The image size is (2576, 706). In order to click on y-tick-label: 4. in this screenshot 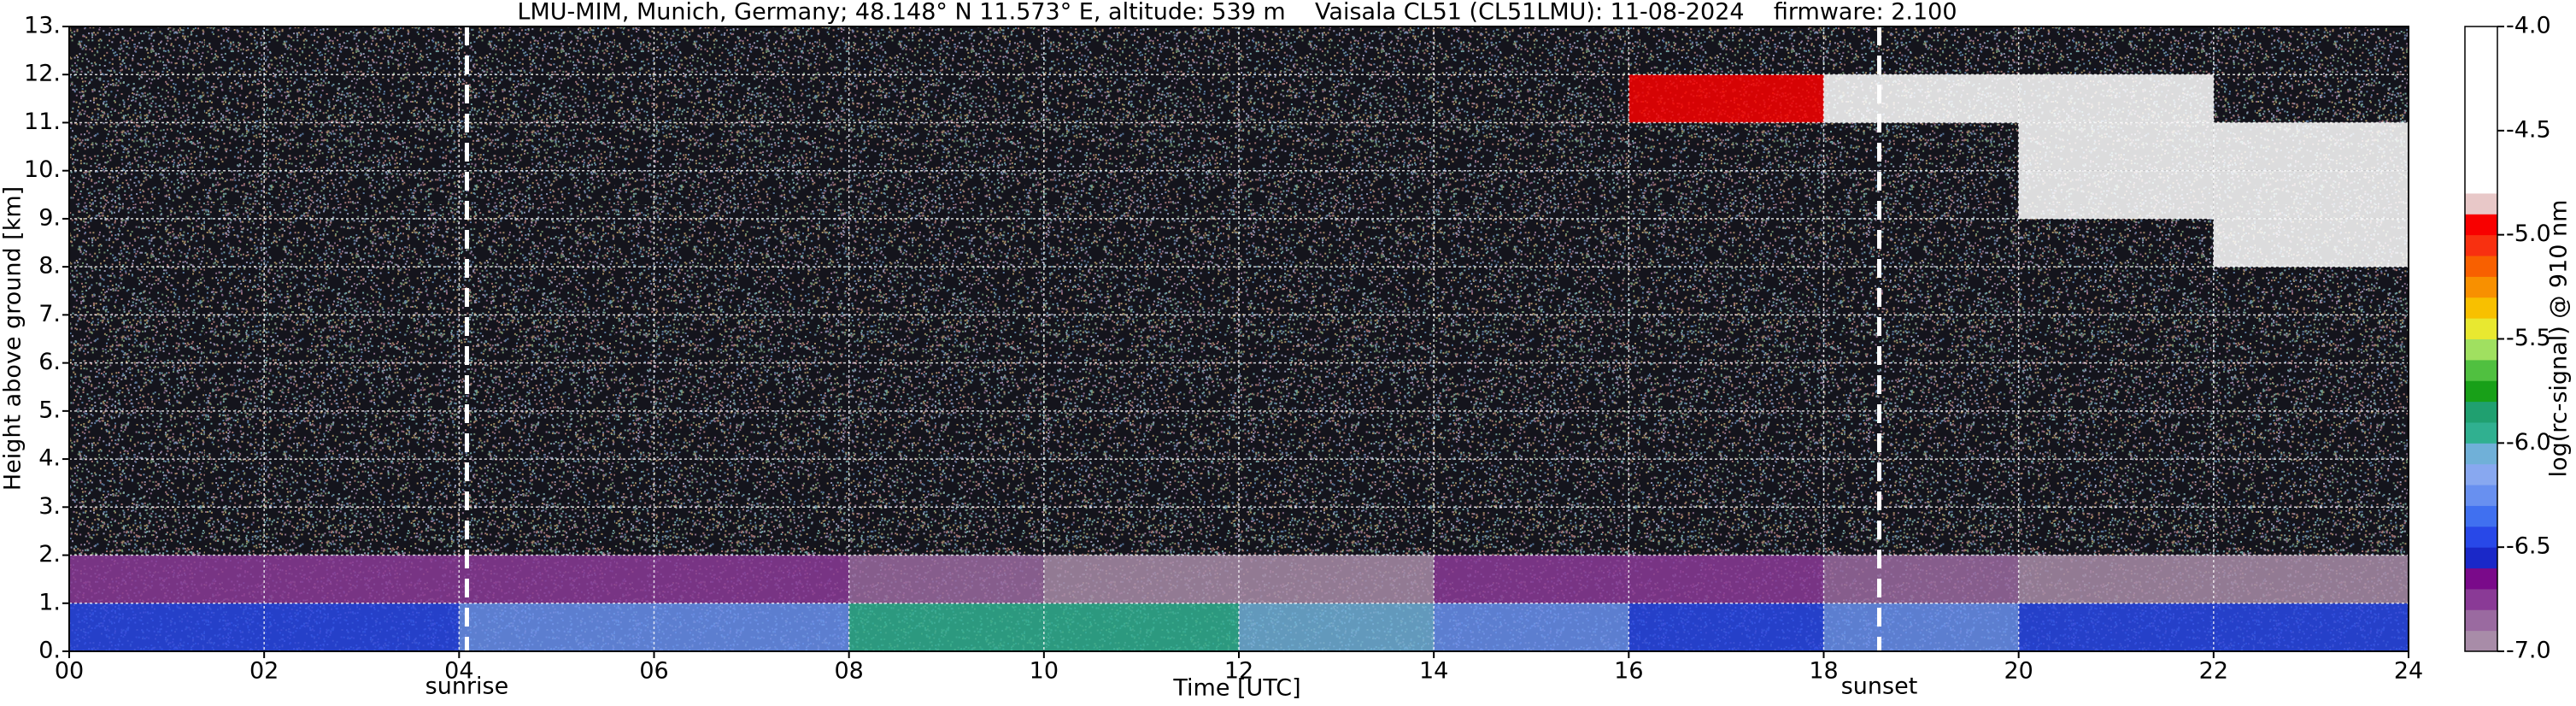, I will do `click(49, 458)`.